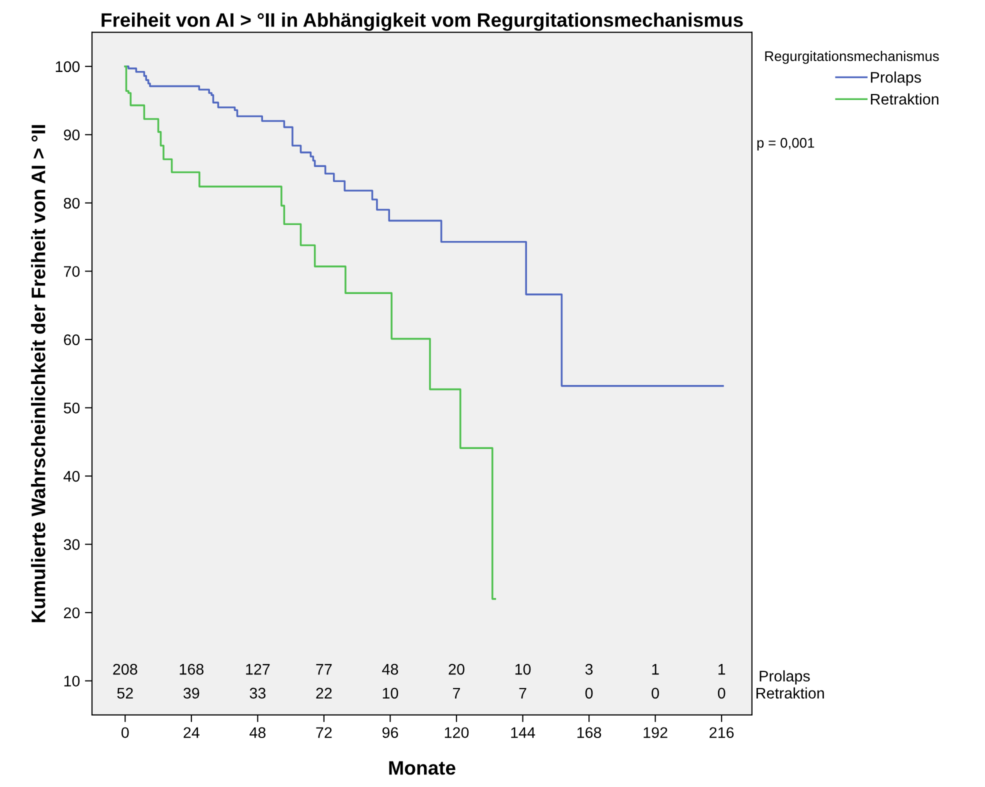 Image resolution: width=985 pixels, height=787 pixels. What do you see at coordinates (904, 99) in the screenshot?
I see `legend-label: Retraktion` at bounding box center [904, 99].